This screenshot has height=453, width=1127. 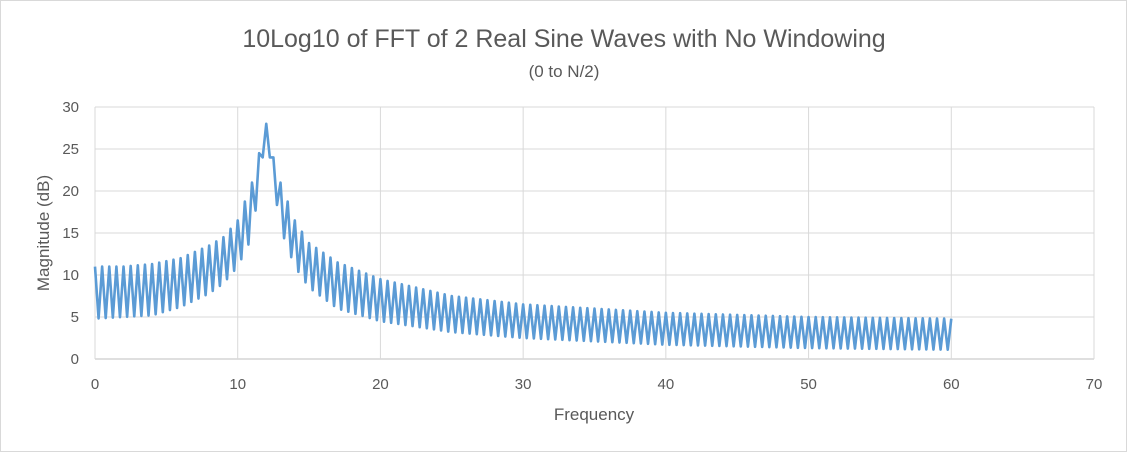 What do you see at coordinates (564, 71) in the screenshot?
I see `chart-subtitle: (0 to N/2)` at bounding box center [564, 71].